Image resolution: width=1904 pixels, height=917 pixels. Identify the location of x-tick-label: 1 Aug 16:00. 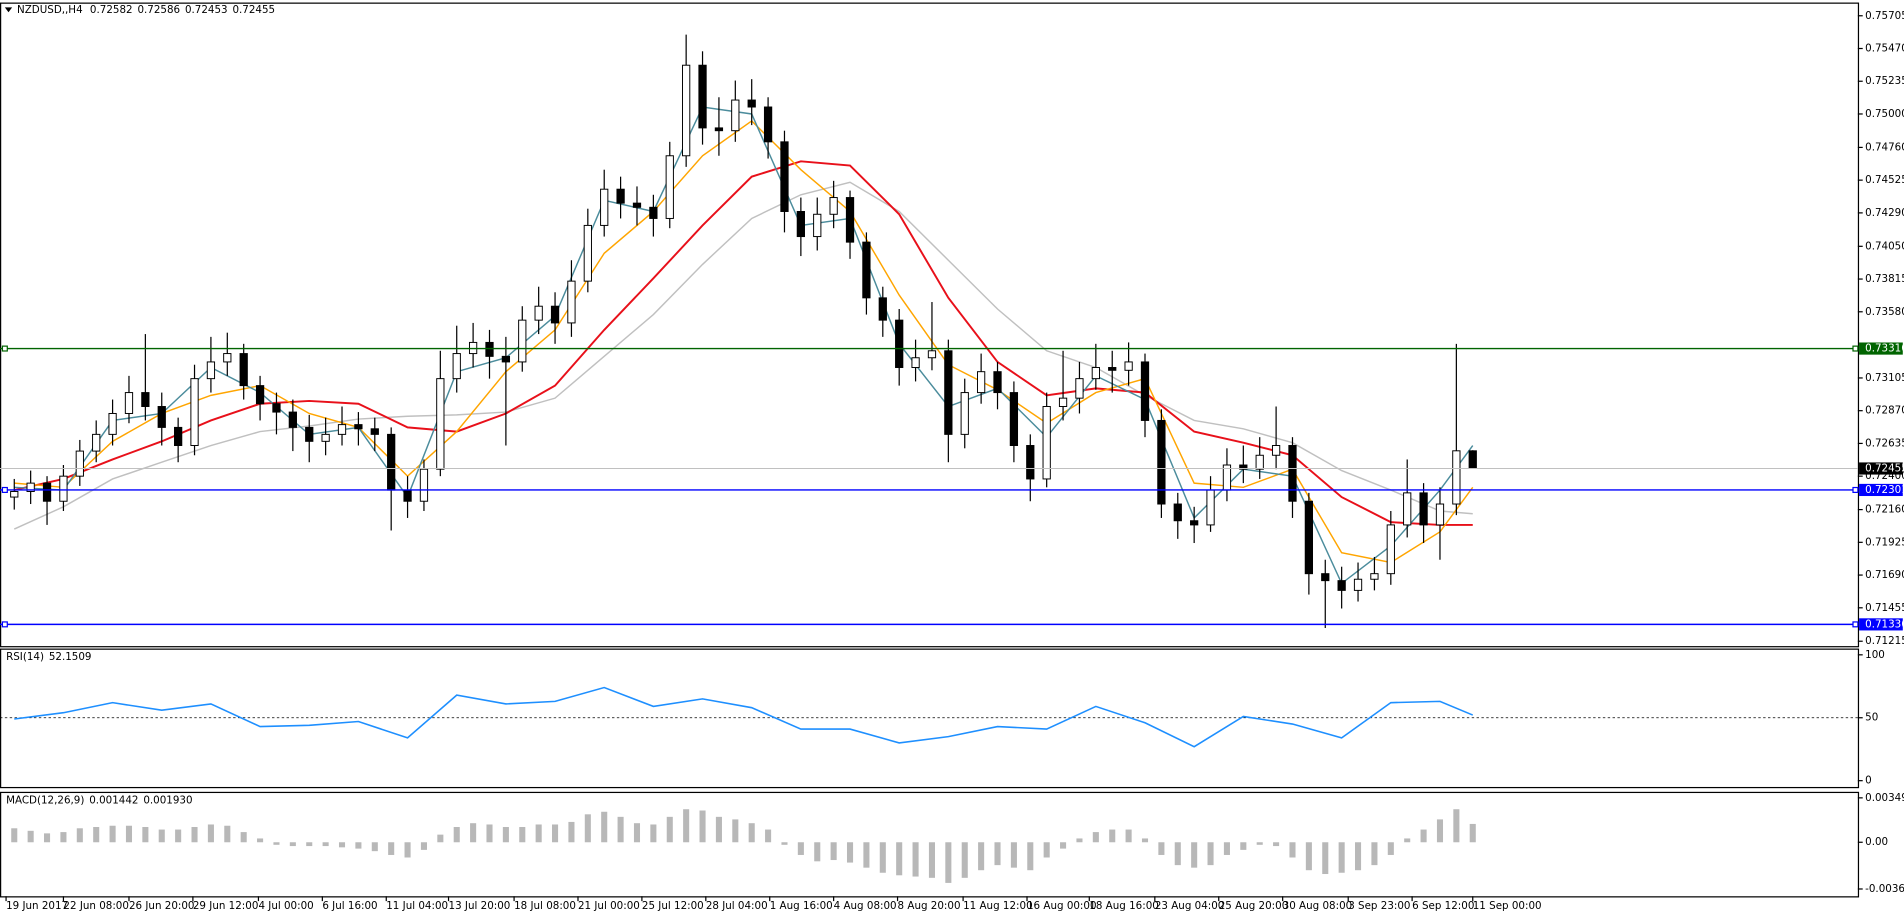
(801, 906).